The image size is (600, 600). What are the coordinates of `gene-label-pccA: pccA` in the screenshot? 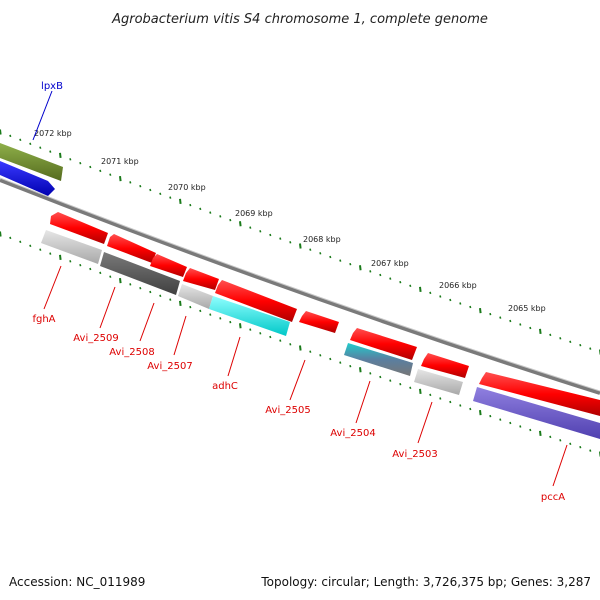 It's located at (553, 497).